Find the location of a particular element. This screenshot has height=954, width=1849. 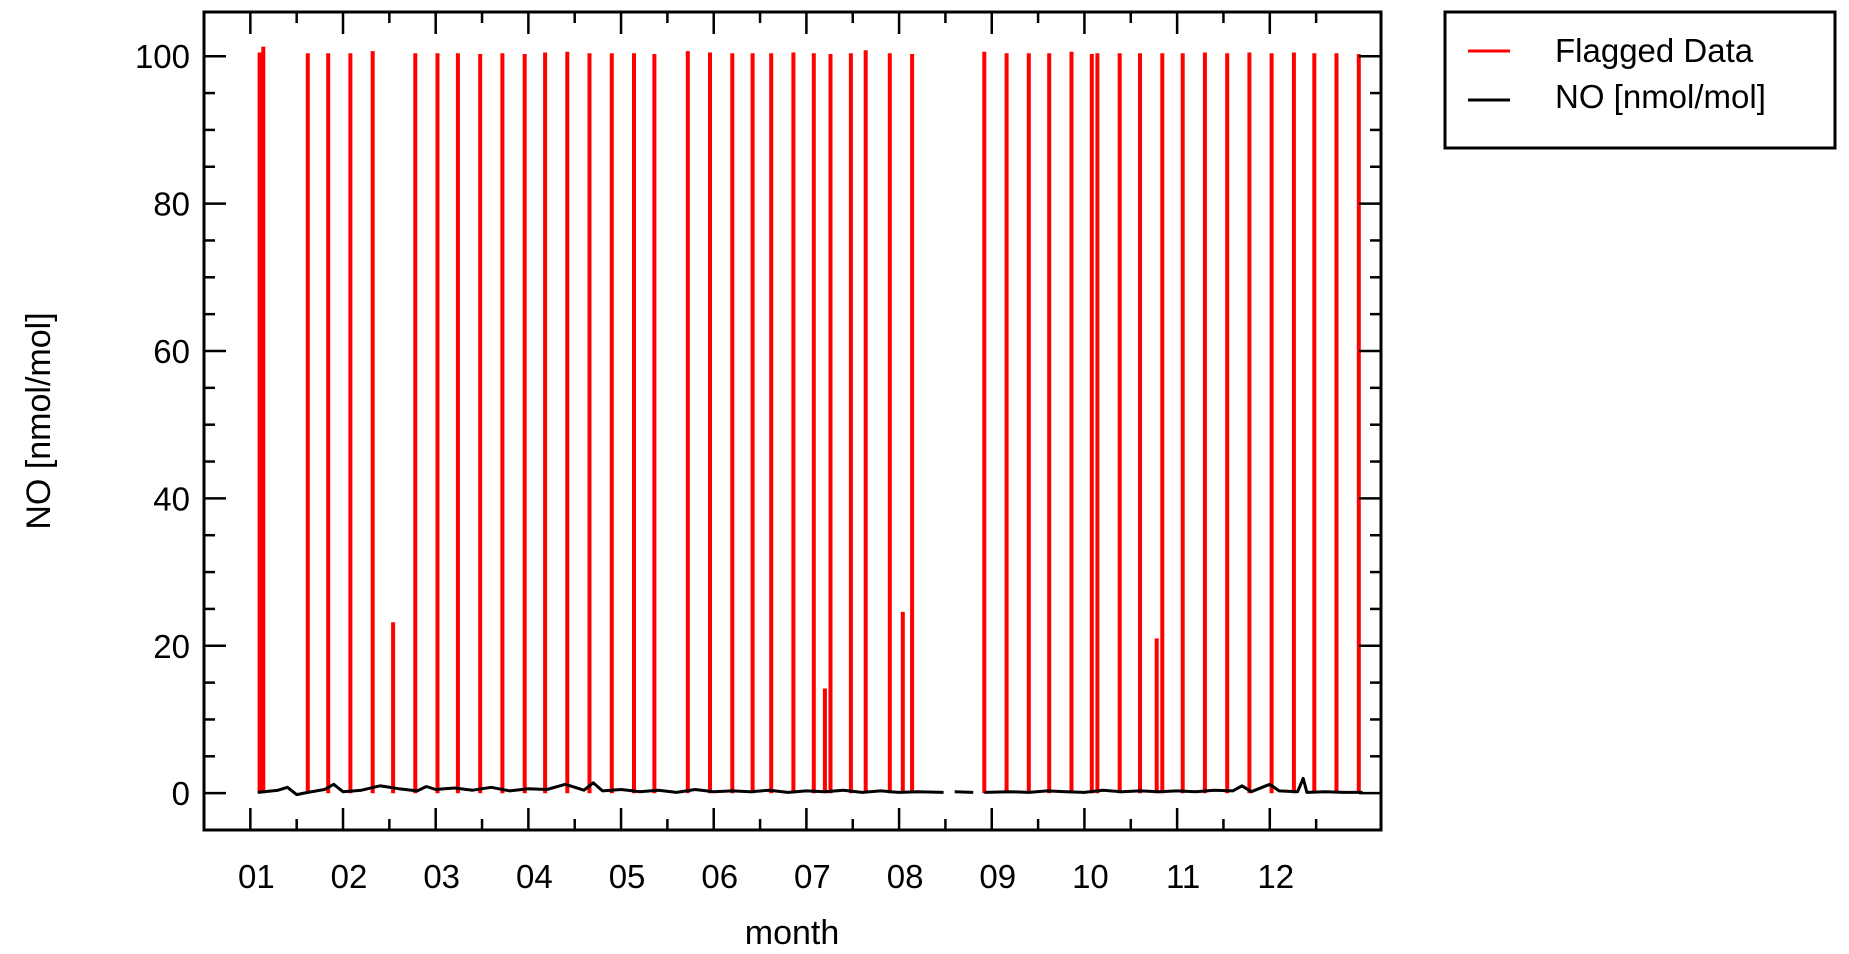

y-tick-label: 20 is located at coordinates (171, 646).